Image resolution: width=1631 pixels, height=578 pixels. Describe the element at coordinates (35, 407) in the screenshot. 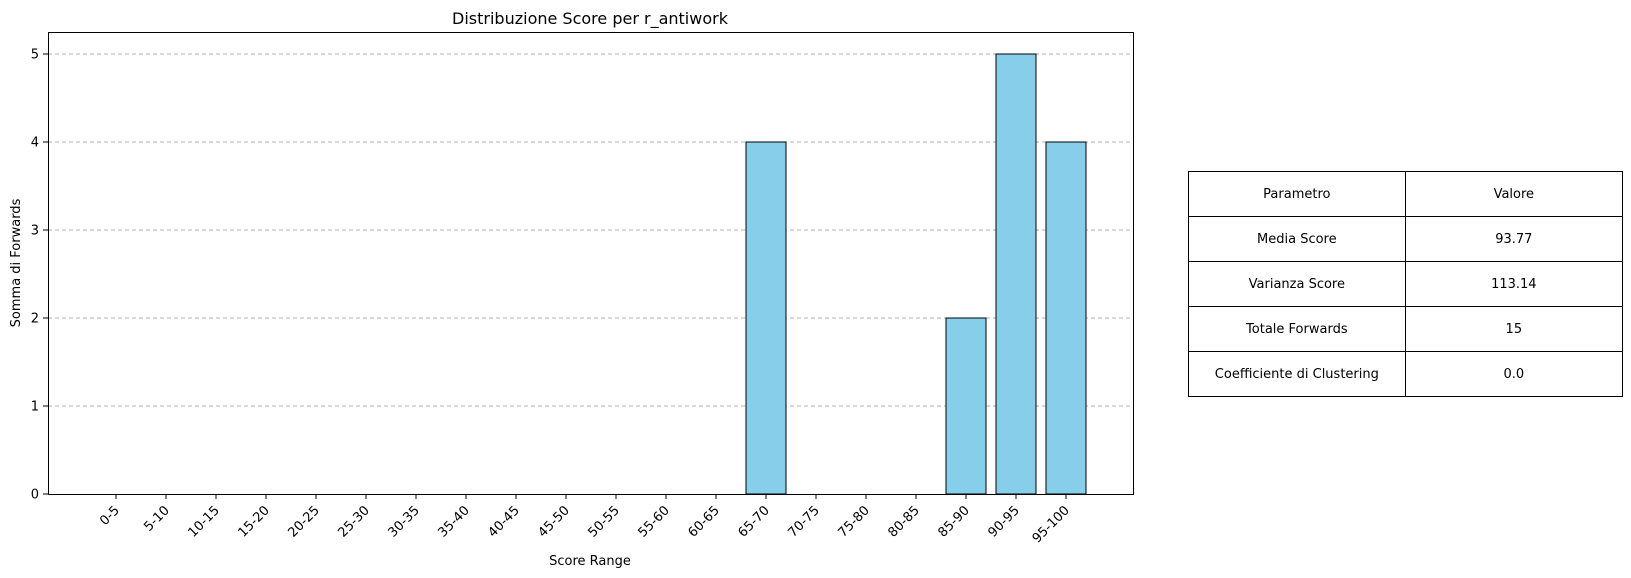

I see `y-tick-label: 1` at that location.